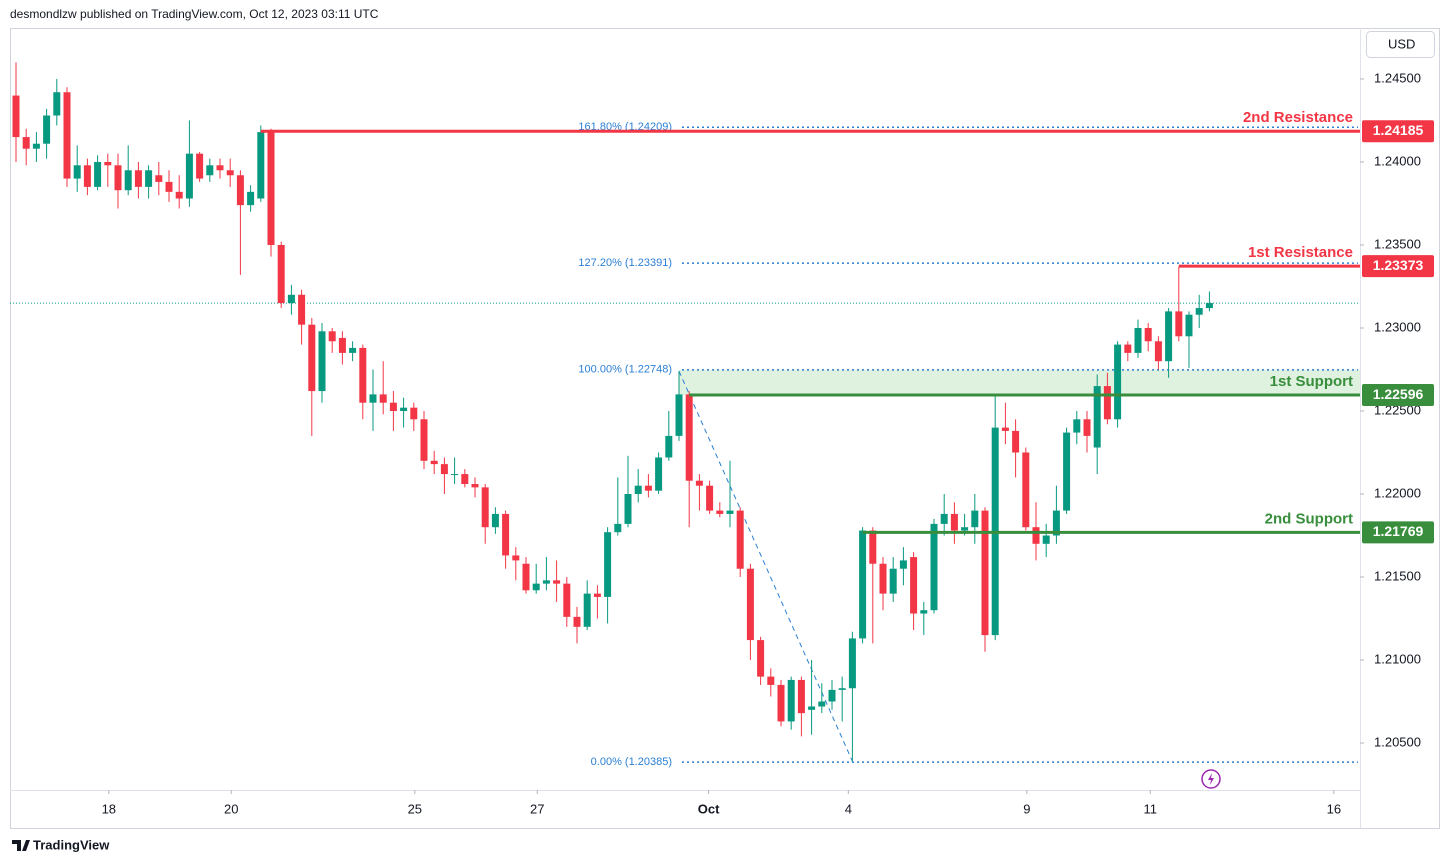 Image resolution: width=1450 pixels, height=868 pixels. I want to click on currency-label: USD, so click(1401, 43).